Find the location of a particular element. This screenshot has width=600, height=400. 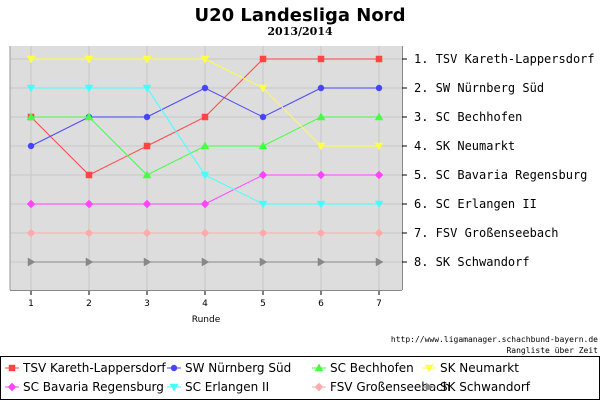

x-tick-label: 5 is located at coordinates (263, 304).